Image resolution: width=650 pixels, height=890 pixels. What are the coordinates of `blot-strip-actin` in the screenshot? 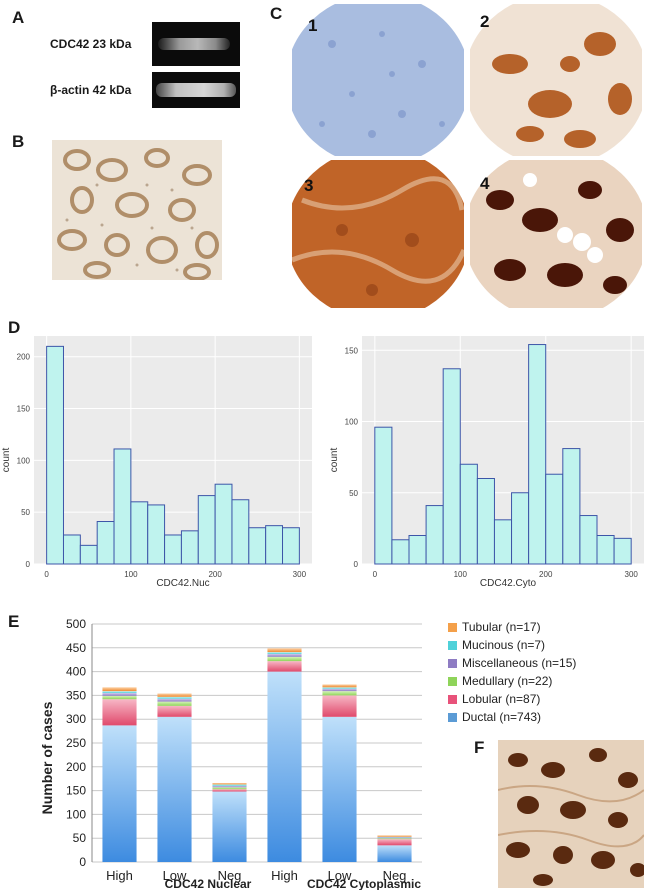 It's located at (196, 90).